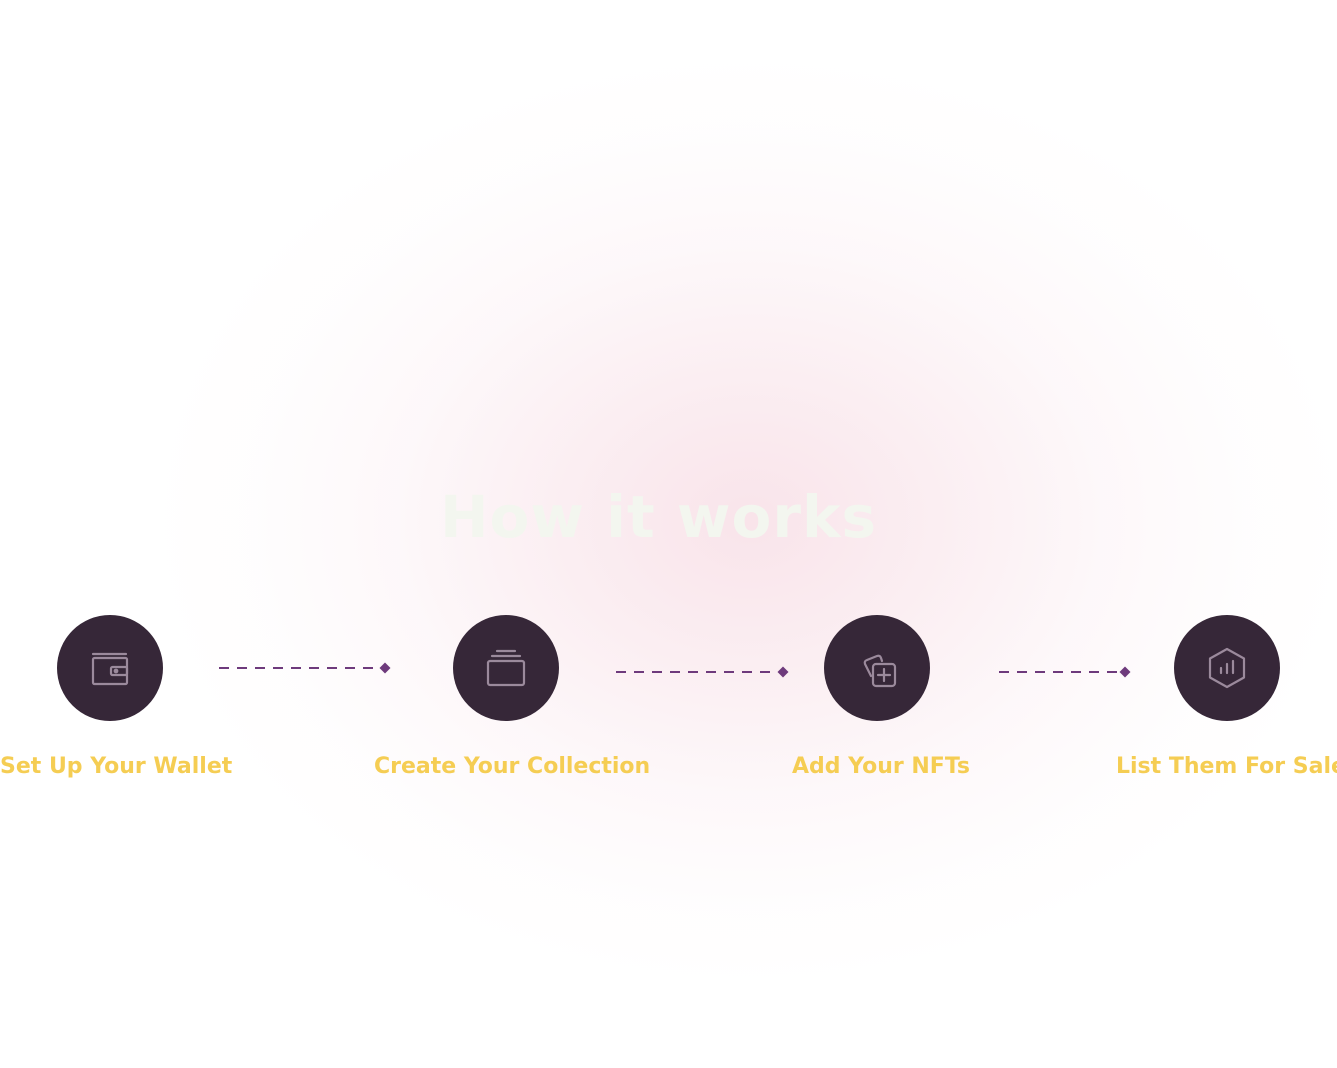 The height and width of the screenshot is (1068, 1337). Describe the element at coordinates (512, 766) in the screenshot. I see `step-2-label: Create Your Collection` at that location.